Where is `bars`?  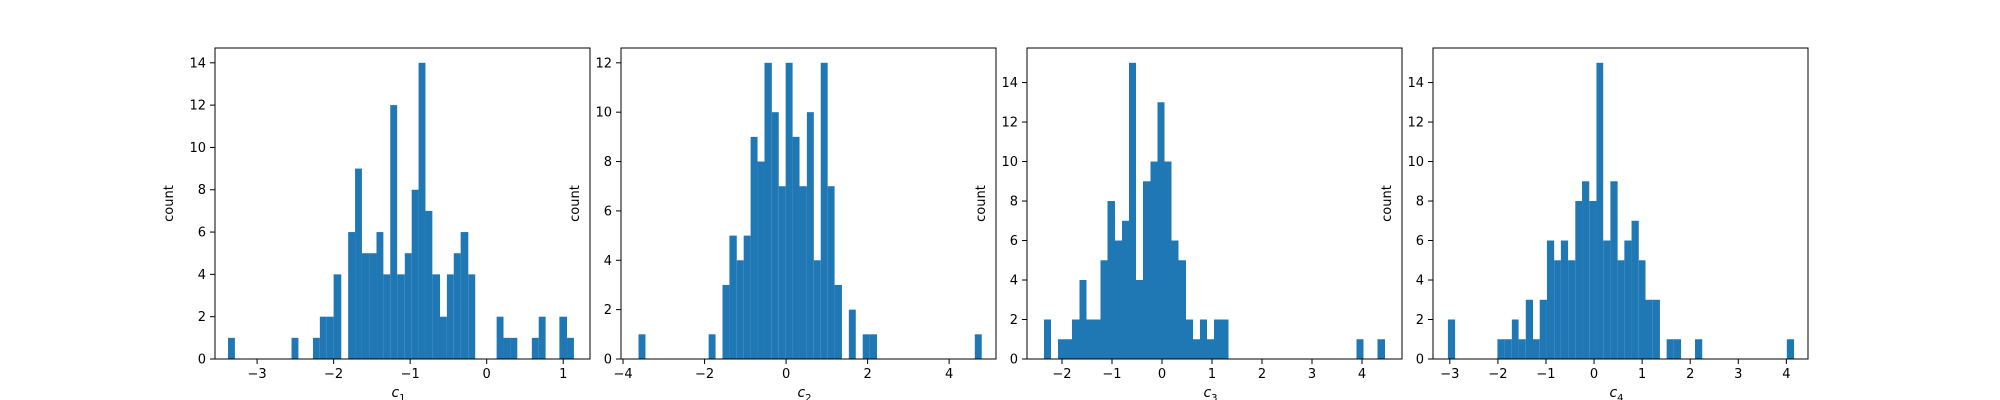 bars is located at coordinates (1214, 211).